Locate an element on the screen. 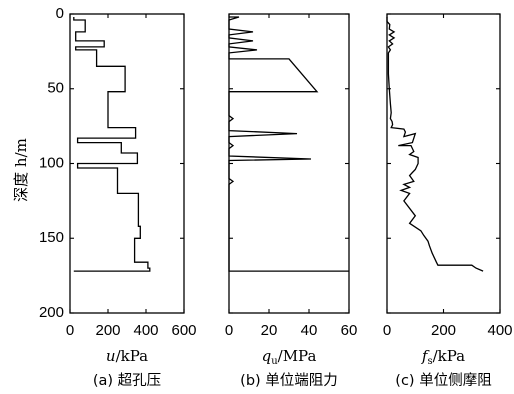 This screenshot has width=514, height=394. depth-tick-label: 100 is located at coordinates (51, 162).